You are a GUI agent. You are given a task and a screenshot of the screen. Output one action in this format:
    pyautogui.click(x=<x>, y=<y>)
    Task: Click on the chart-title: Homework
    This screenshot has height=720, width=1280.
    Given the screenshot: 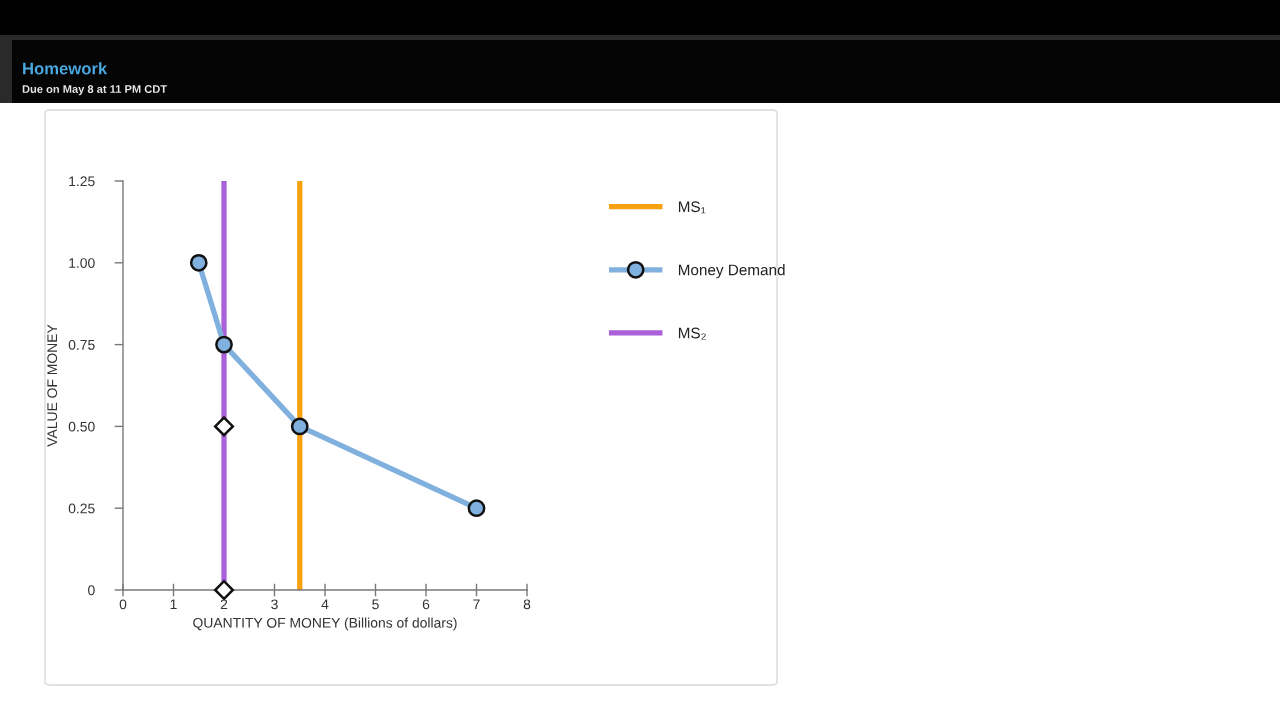 What is the action you would take?
    pyautogui.click(x=65, y=68)
    